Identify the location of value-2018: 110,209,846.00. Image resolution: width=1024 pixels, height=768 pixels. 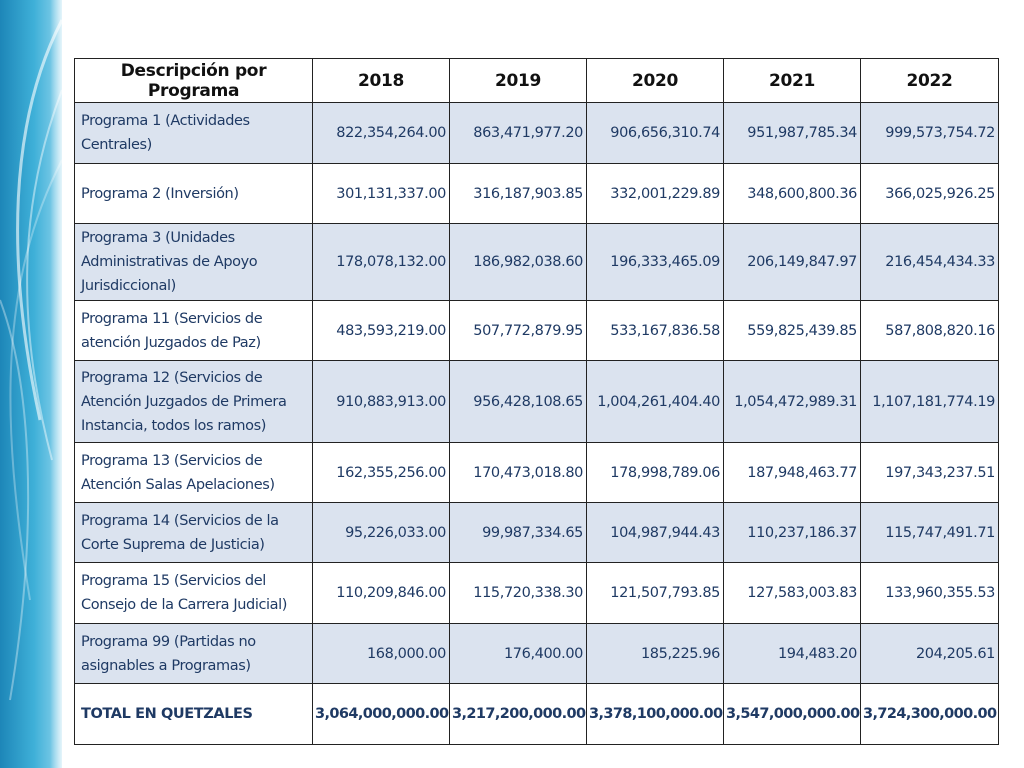
(381, 593).